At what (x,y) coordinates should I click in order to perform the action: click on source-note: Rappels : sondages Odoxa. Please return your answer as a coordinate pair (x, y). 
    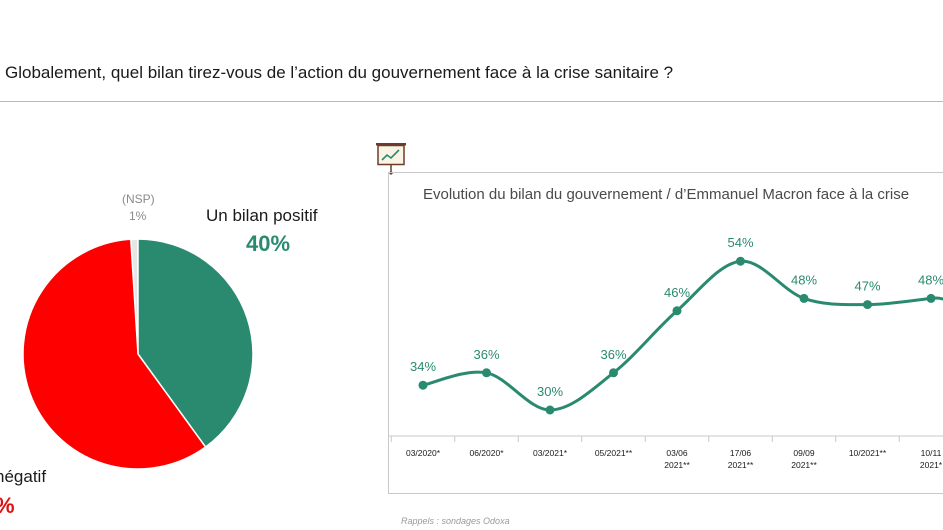
    Looking at the image, I should click on (455, 521).